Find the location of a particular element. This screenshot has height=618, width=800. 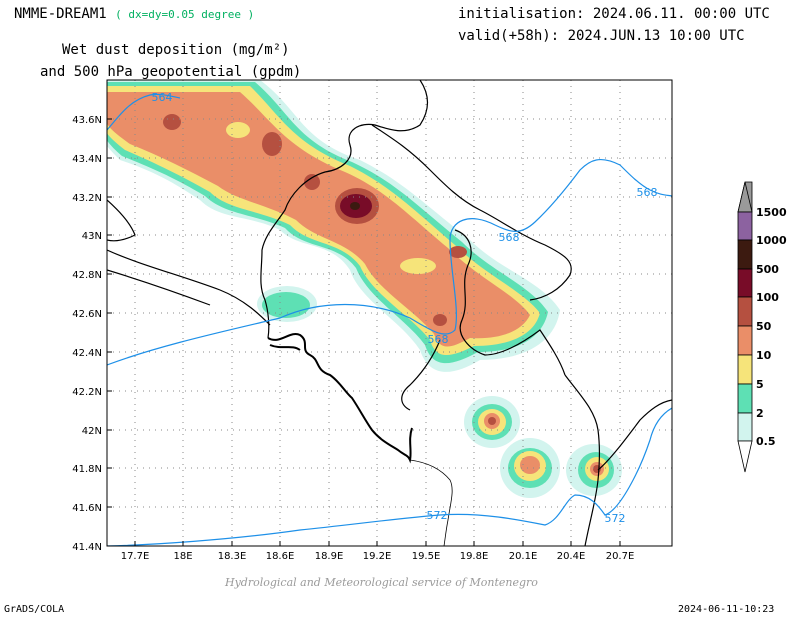

lat-label: 42.2N is located at coordinates (87, 392).